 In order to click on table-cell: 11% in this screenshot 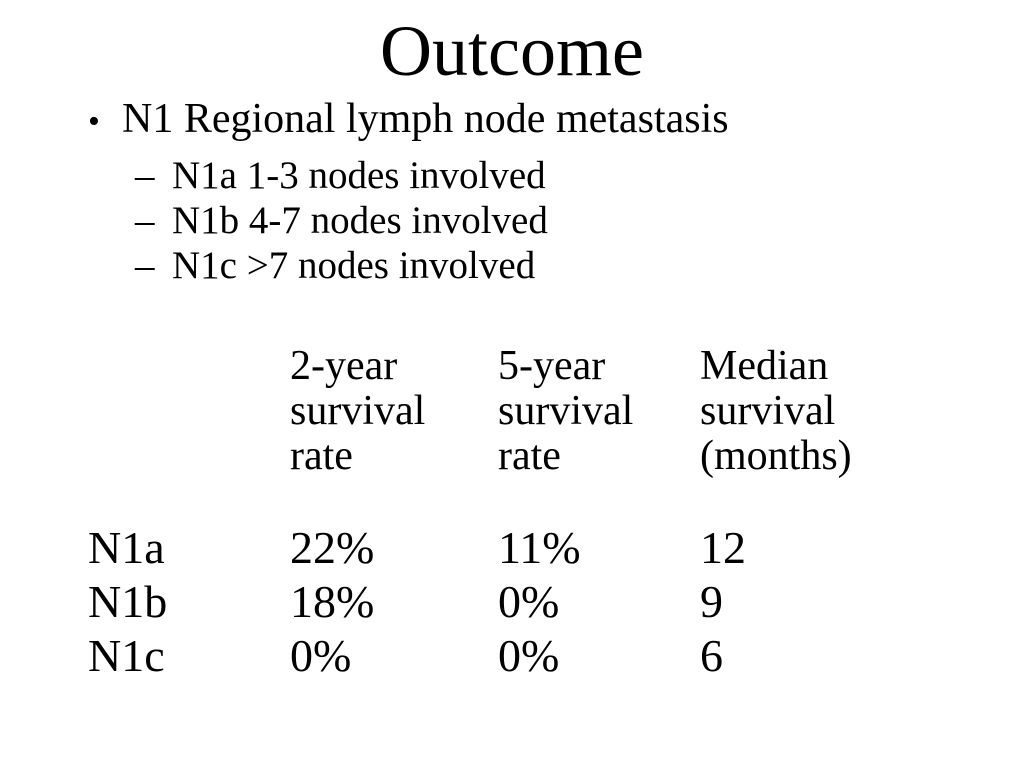, I will do `click(539, 547)`.